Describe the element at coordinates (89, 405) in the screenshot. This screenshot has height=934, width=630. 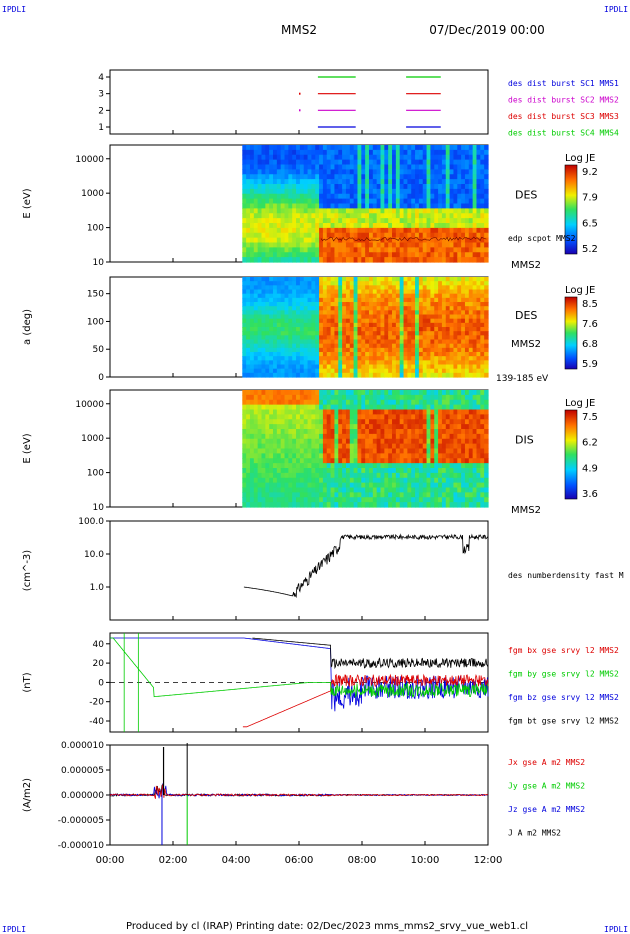
I see `y-tick-label: 10000` at that location.